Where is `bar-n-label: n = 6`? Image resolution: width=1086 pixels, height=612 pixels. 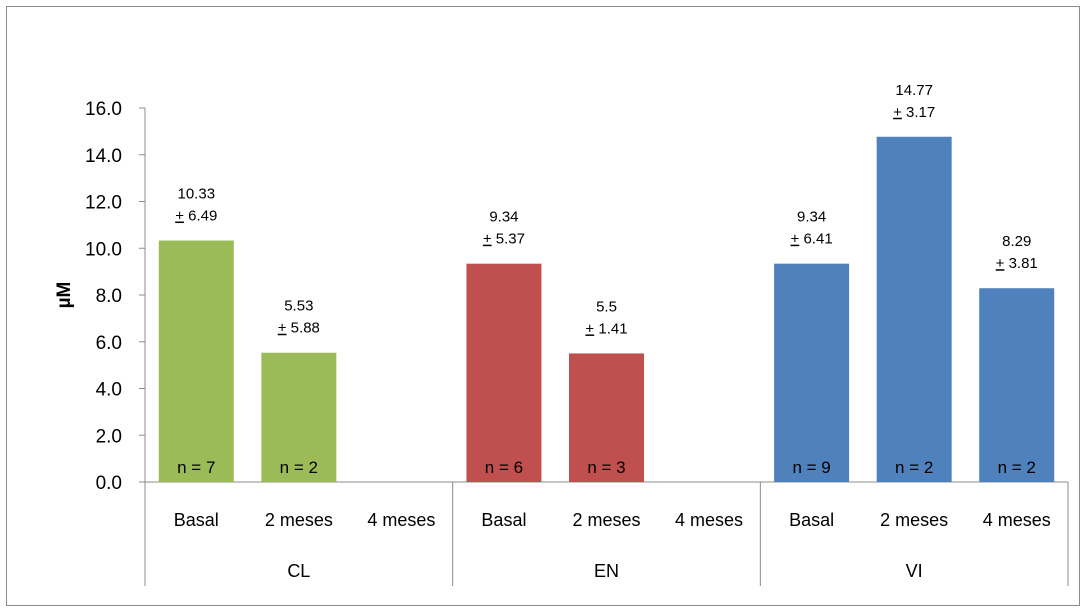 bar-n-label: n = 6 is located at coordinates (504, 467).